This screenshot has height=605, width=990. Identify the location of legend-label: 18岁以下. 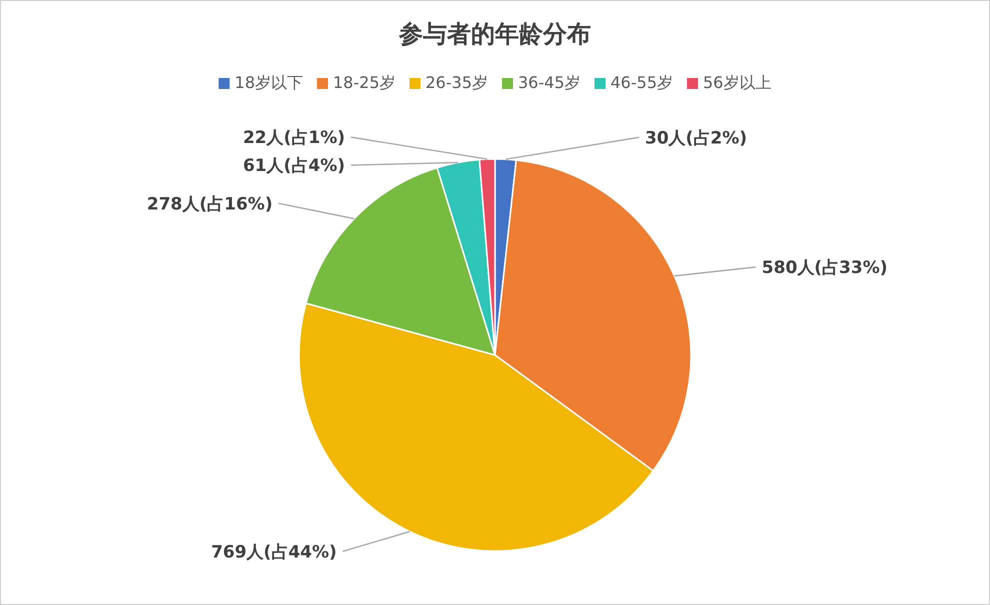
(268, 82).